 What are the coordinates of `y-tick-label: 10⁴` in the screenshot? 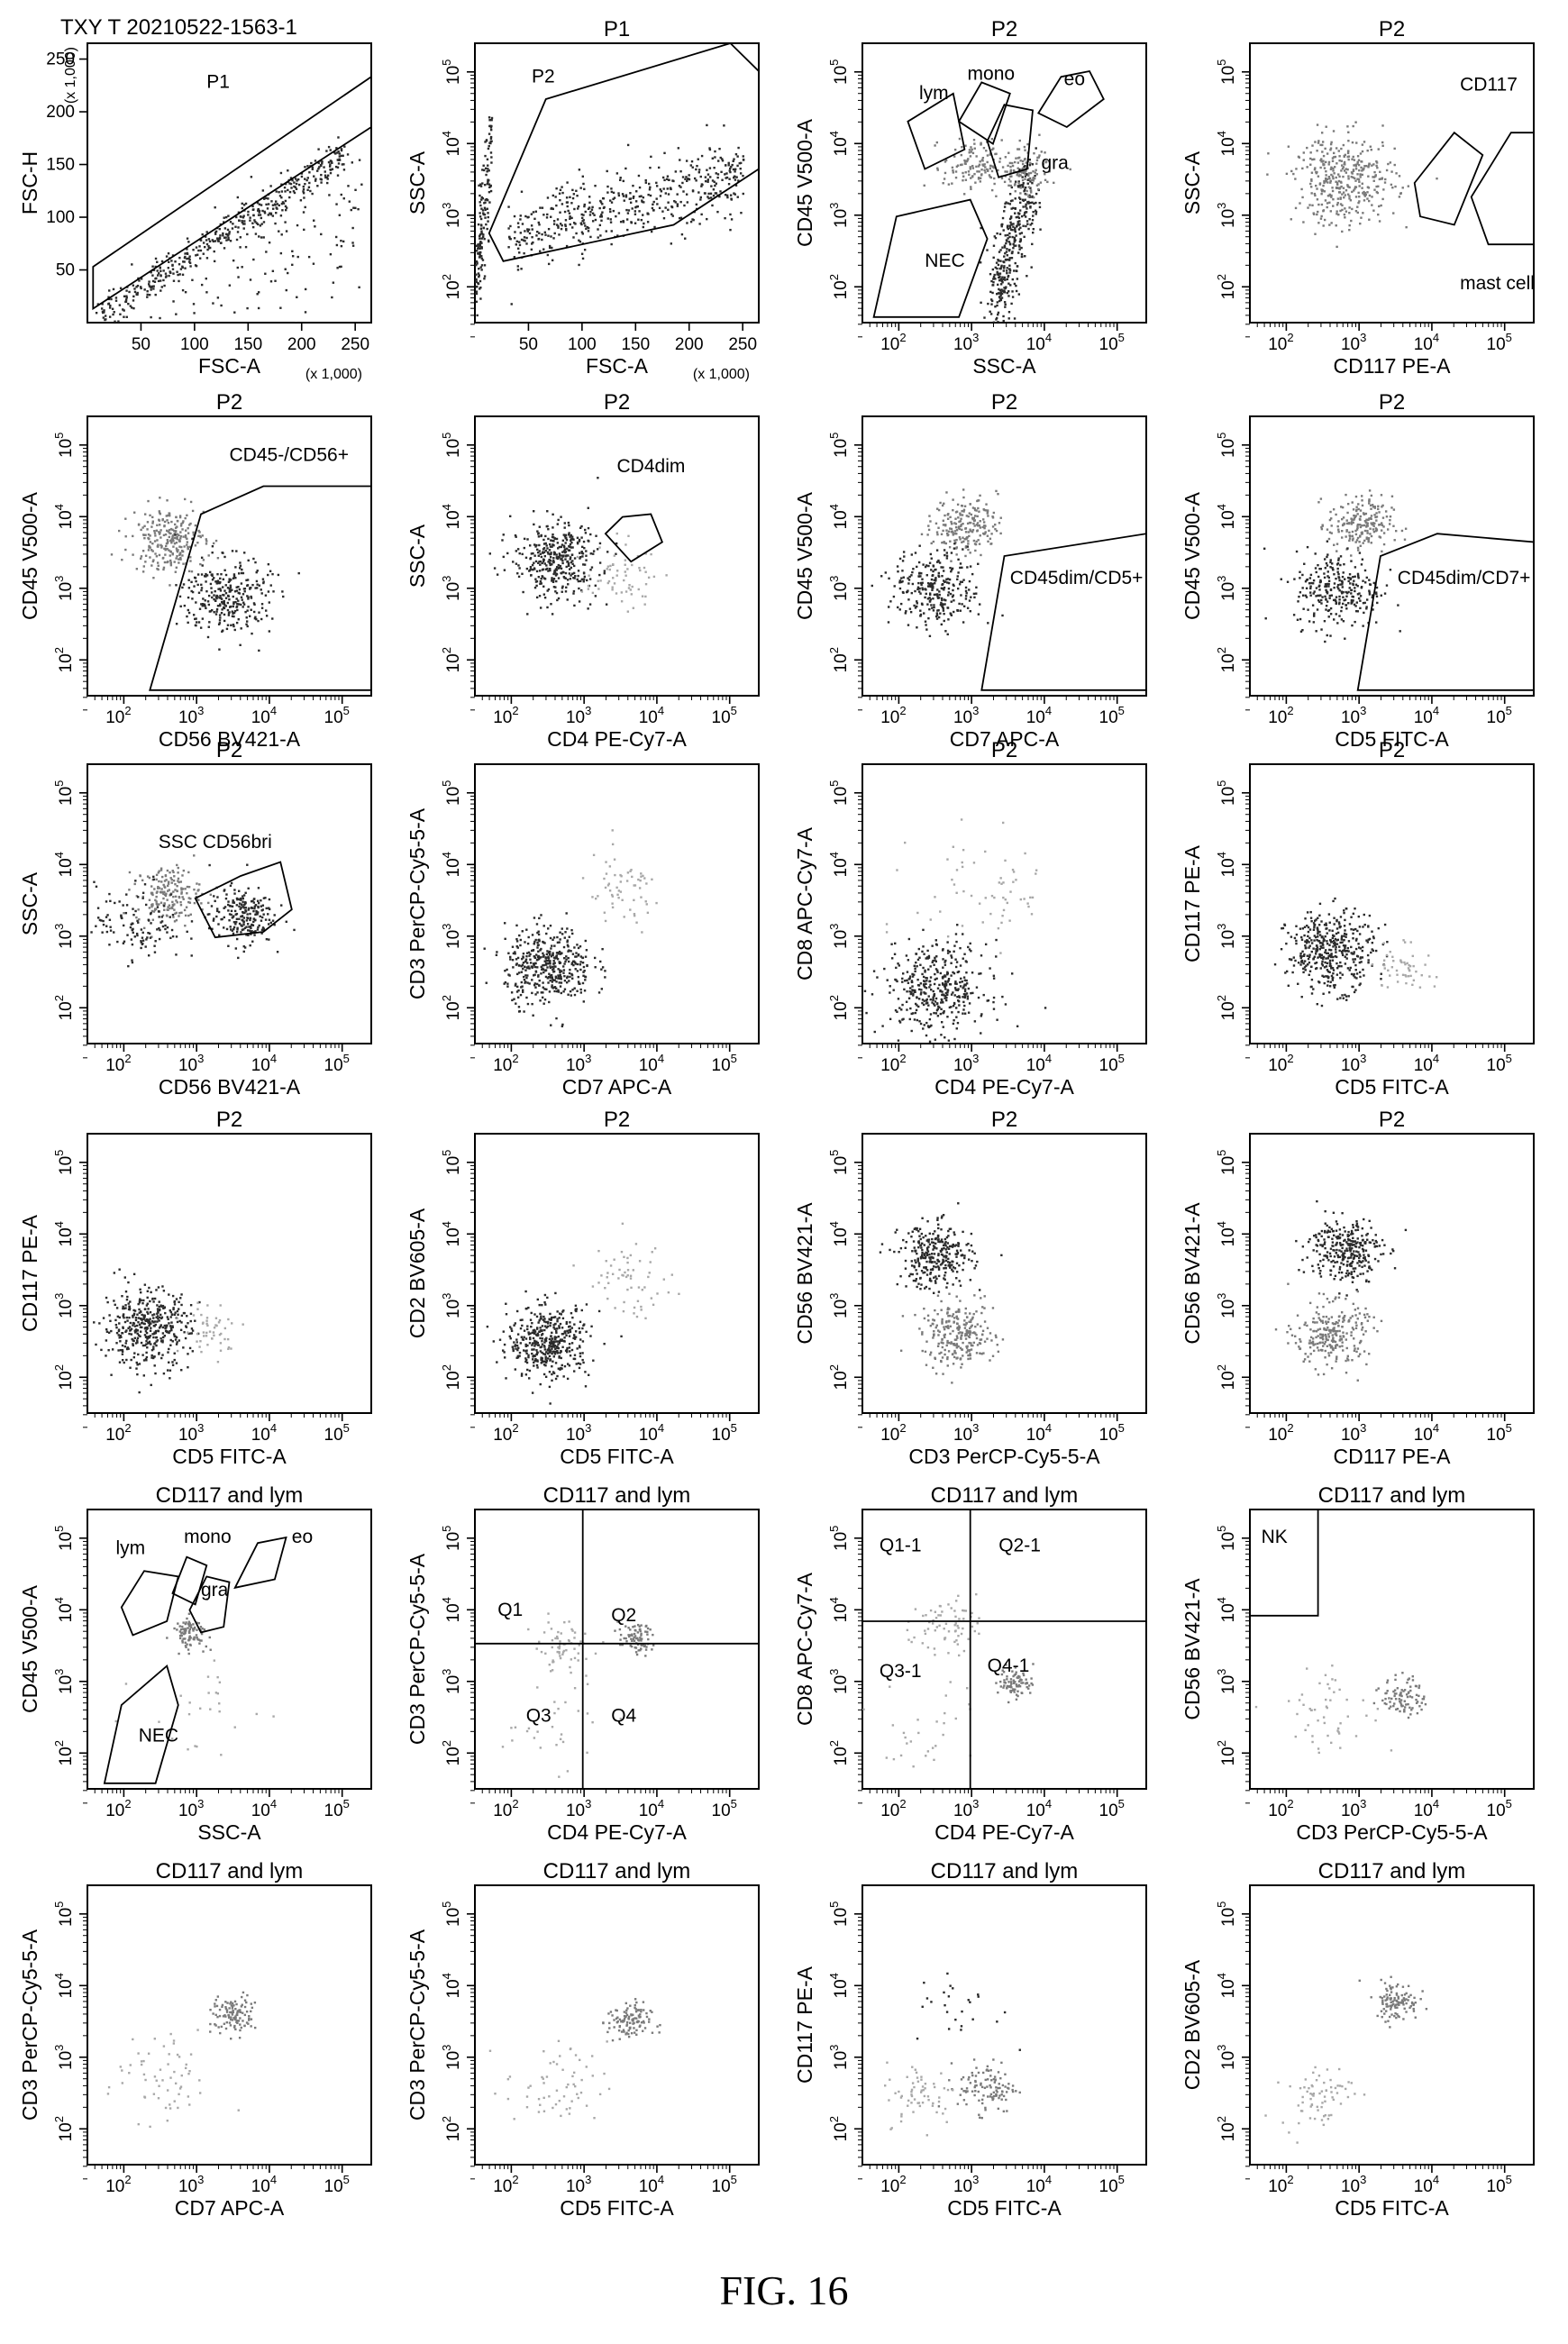 It's located at (839, 516).